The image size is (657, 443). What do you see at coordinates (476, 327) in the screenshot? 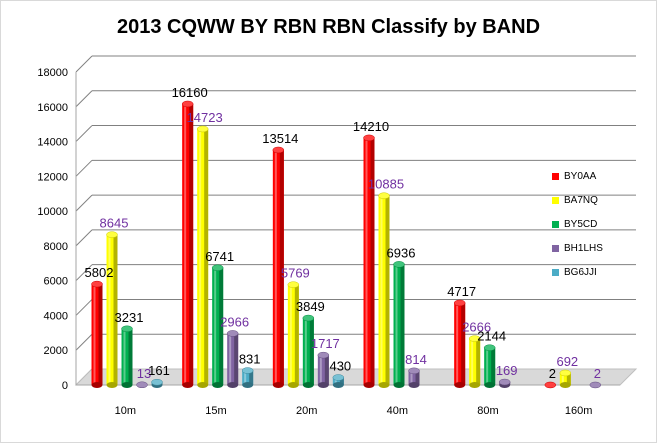
I see `data-label: 2666` at bounding box center [476, 327].